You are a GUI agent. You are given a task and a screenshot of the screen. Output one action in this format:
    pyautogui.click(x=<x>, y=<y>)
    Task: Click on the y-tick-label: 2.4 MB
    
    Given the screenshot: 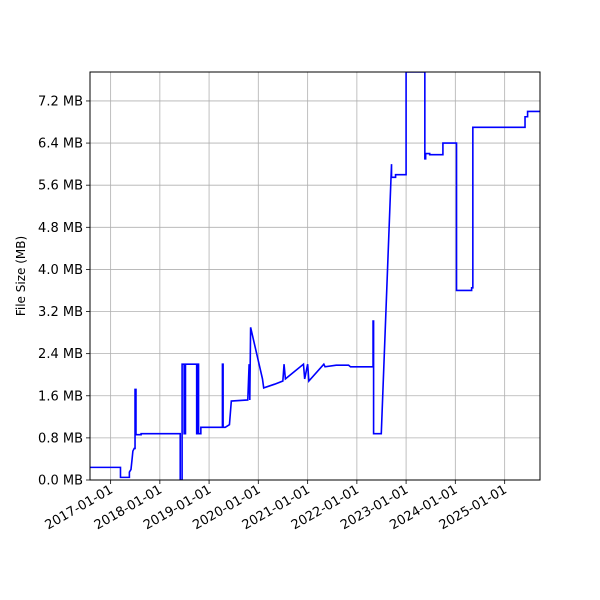 What is the action you would take?
    pyautogui.click(x=60, y=354)
    